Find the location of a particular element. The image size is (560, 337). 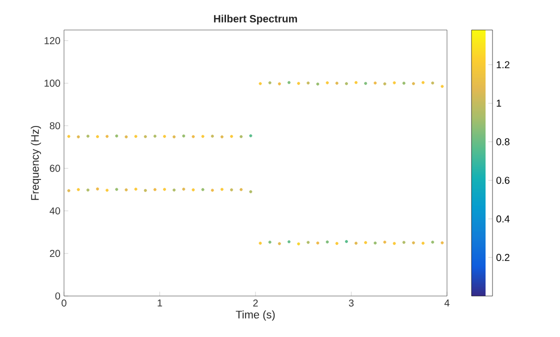

x-tick-label: 0 is located at coordinates (64, 303).